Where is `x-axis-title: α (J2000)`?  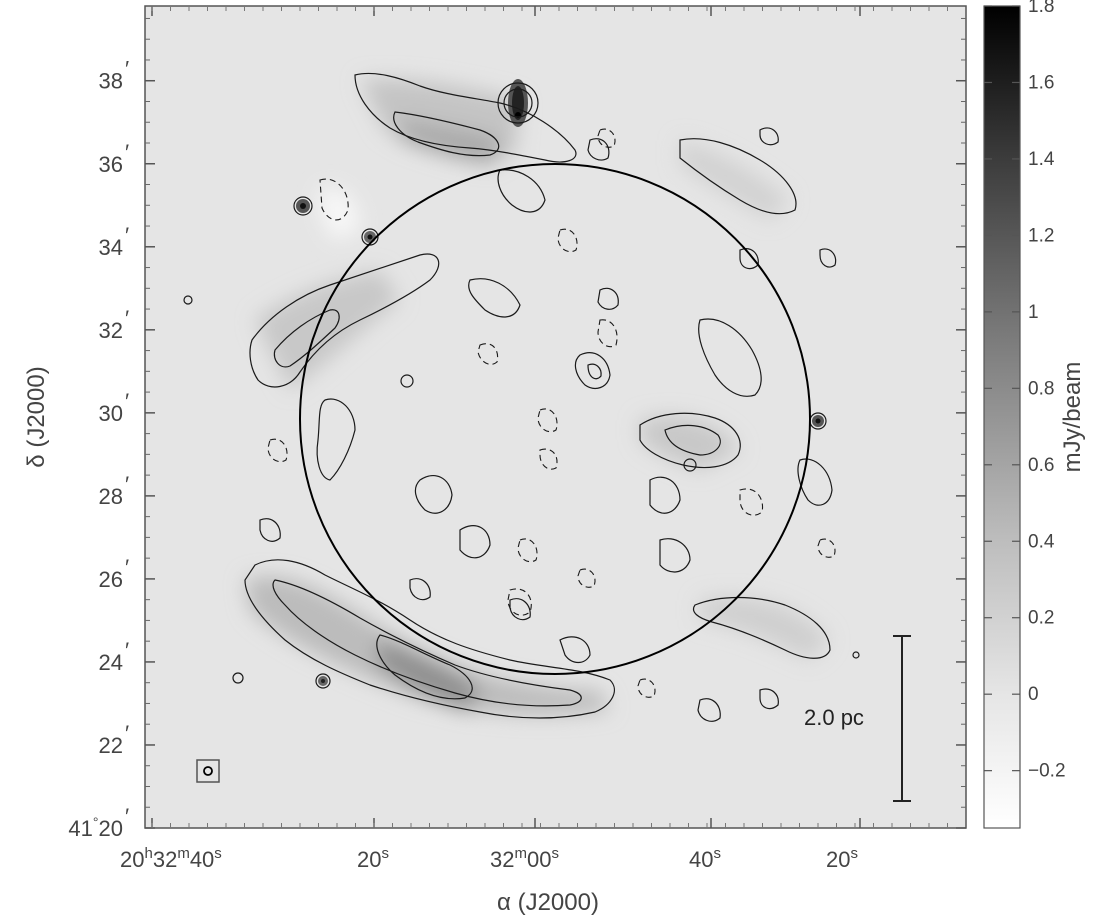
x-axis-title: α (J2000) is located at coordinates (548, 902).